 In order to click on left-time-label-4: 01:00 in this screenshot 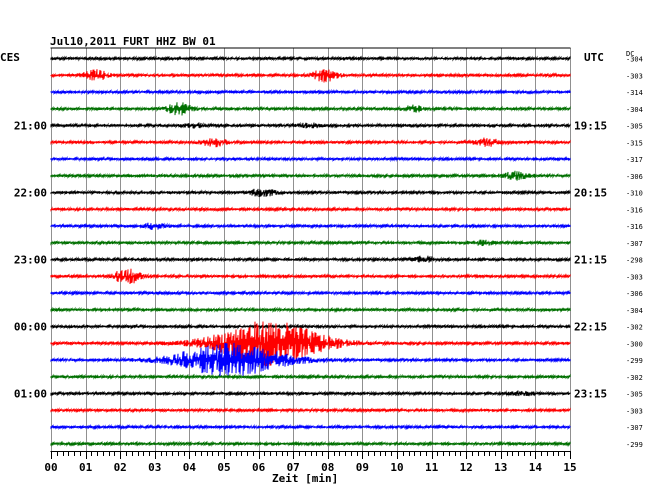, I will do `click(30, 394)`.